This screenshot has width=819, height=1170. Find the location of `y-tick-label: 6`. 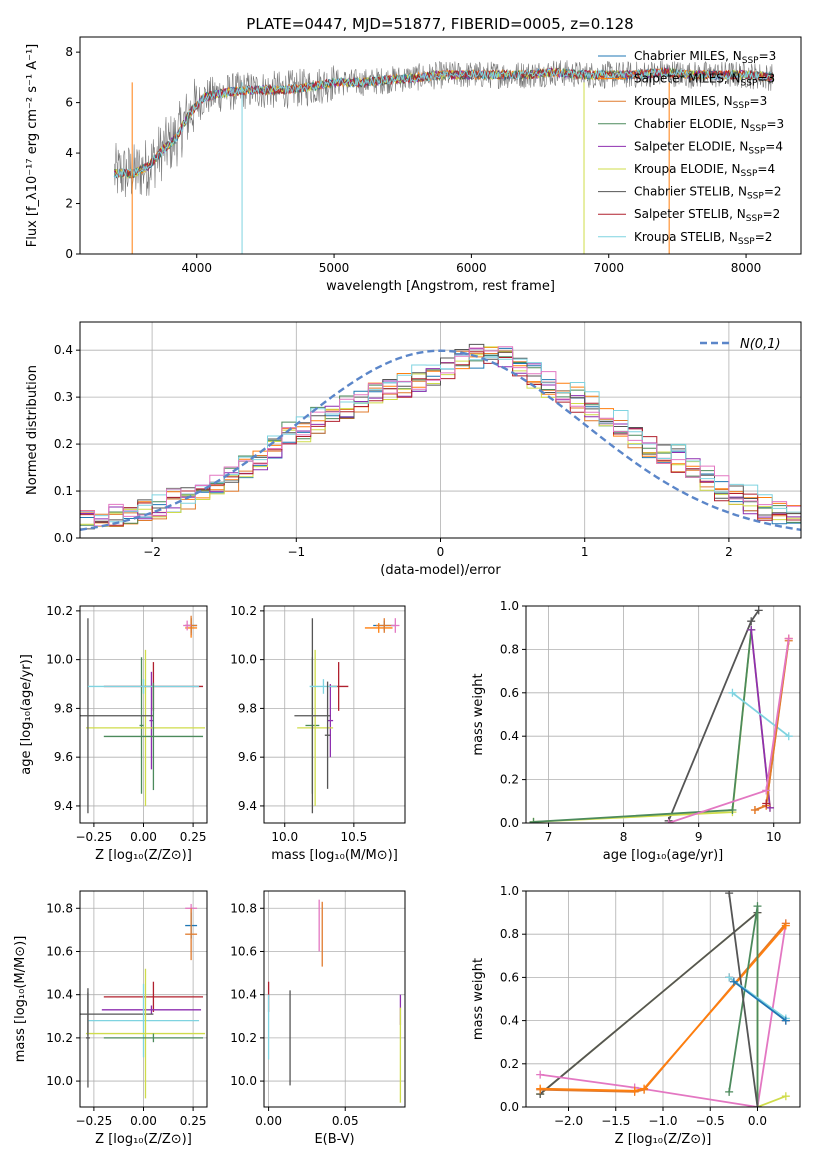

y-tick-label: 6 is located at coordinates (69, 103).